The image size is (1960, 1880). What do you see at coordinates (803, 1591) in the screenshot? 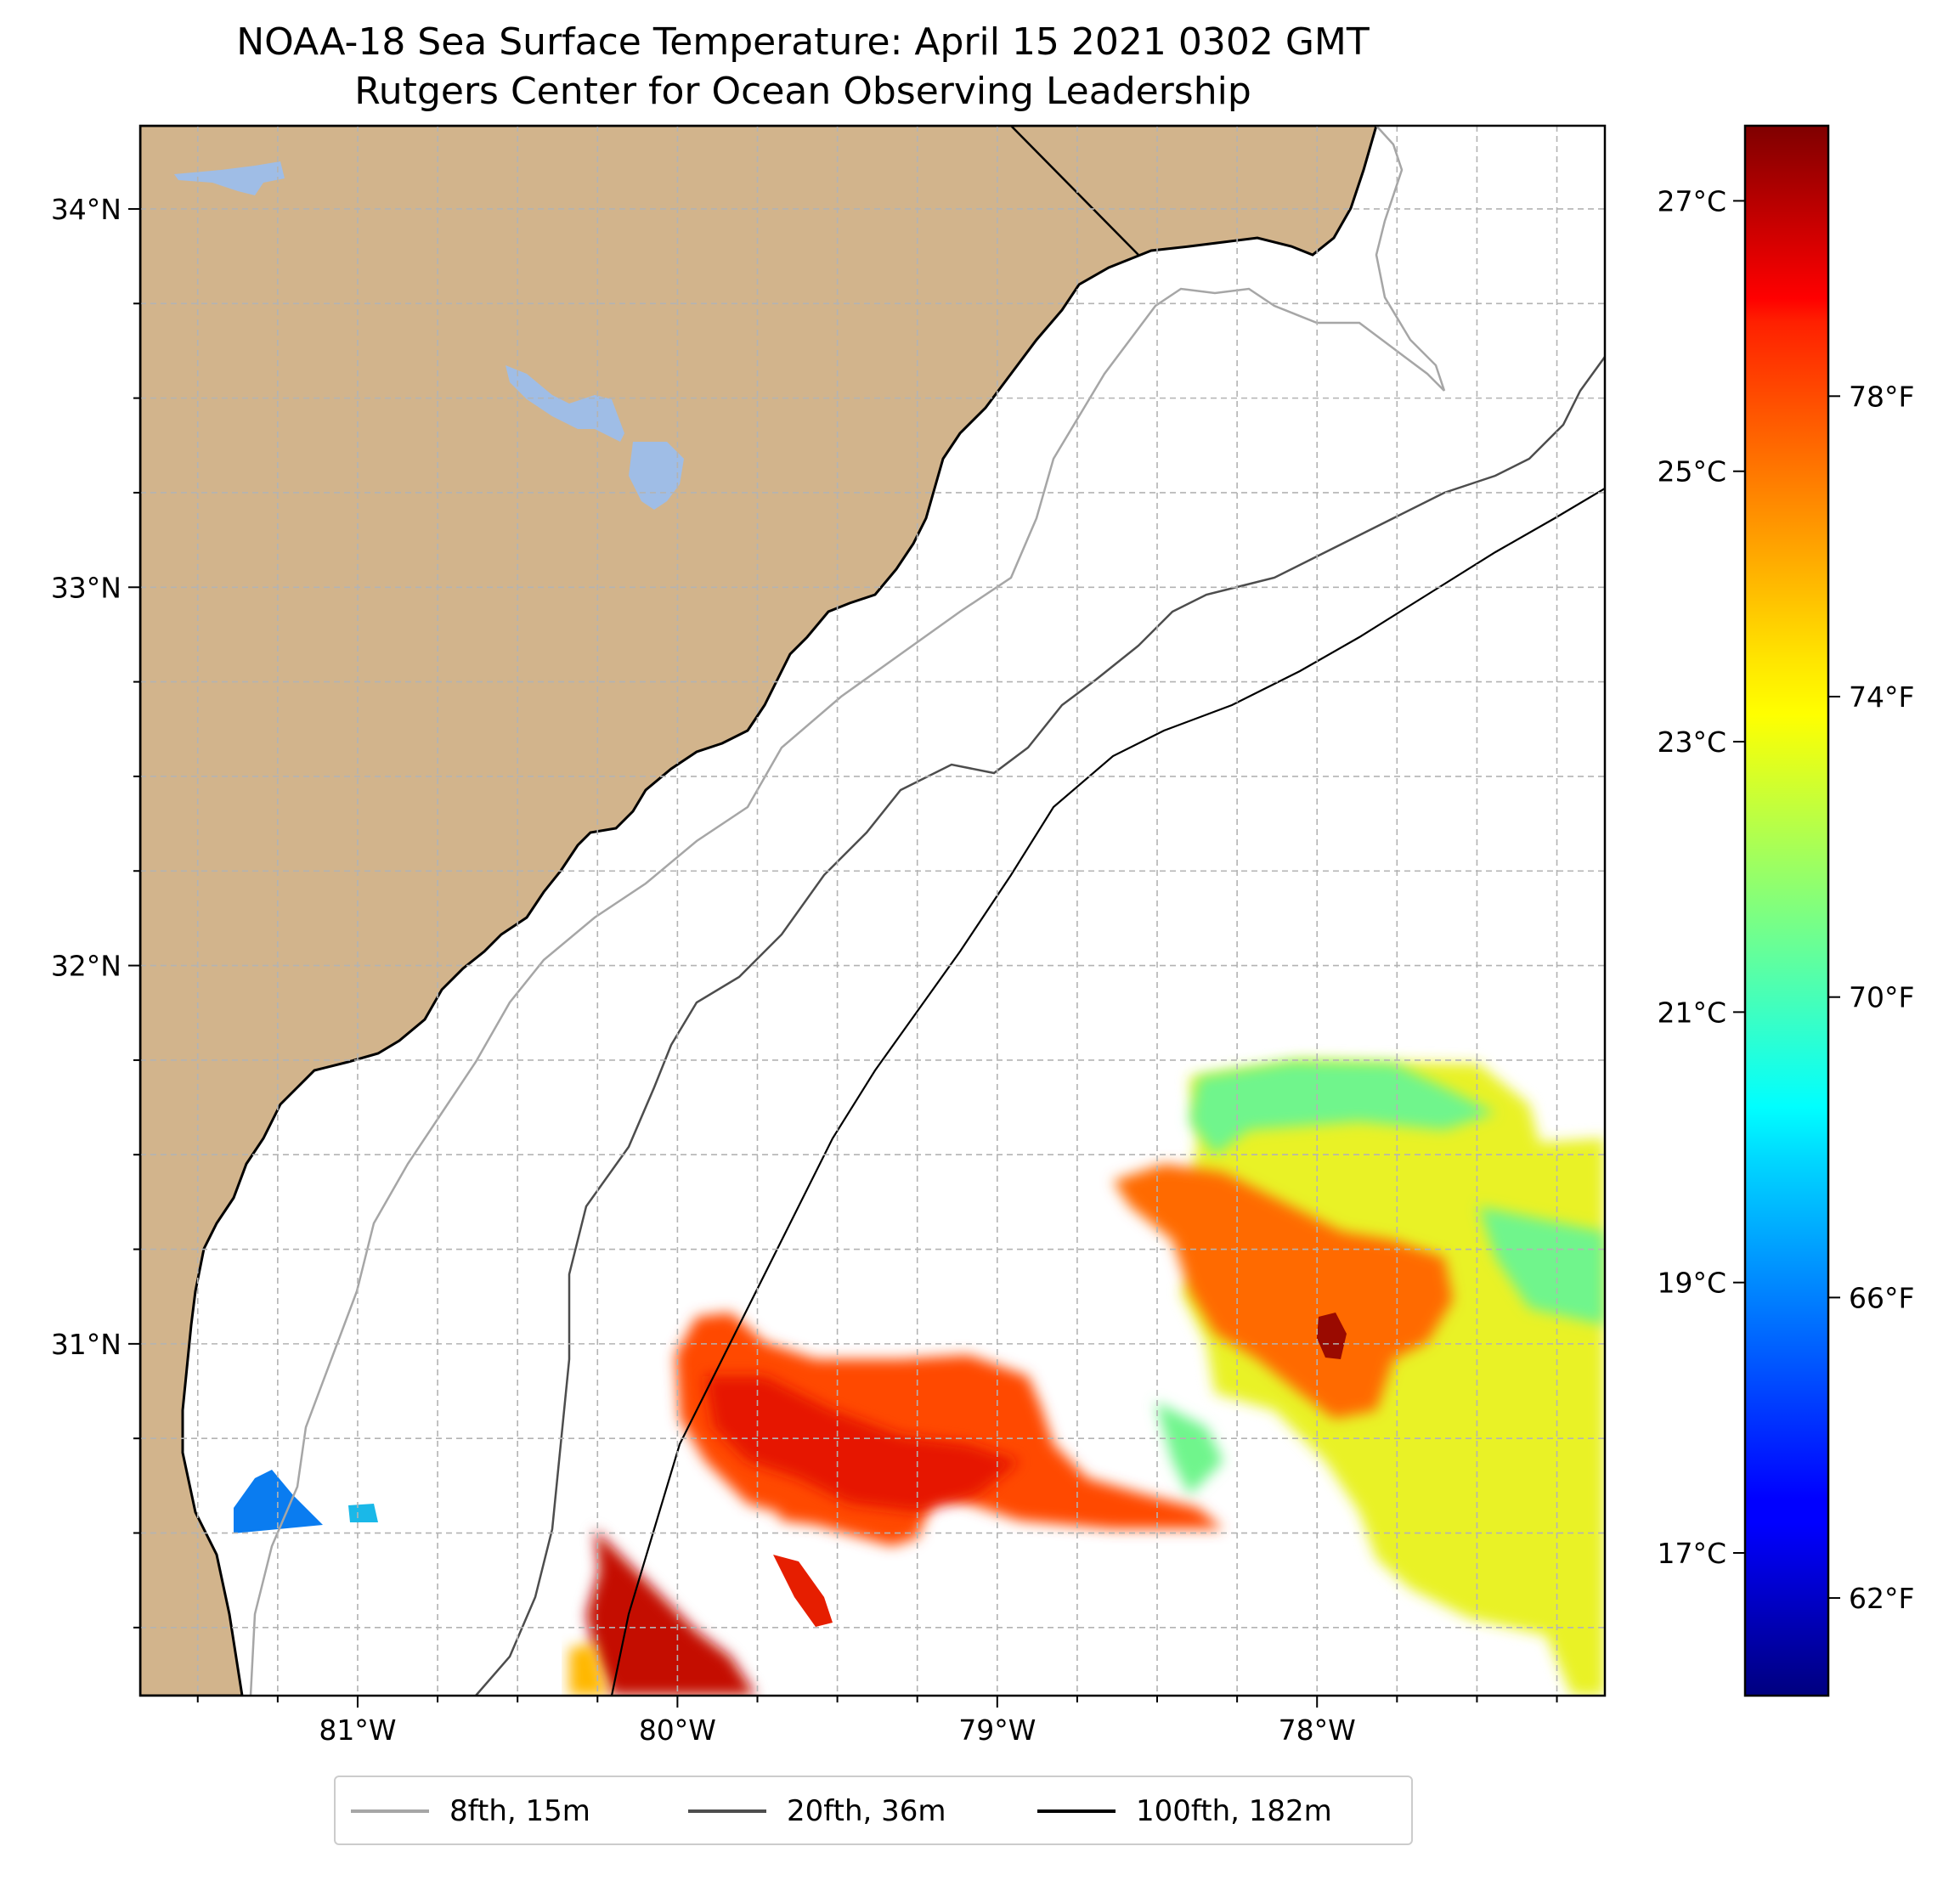
I see `sst-patch-small` at bounding box center [803, 1591].